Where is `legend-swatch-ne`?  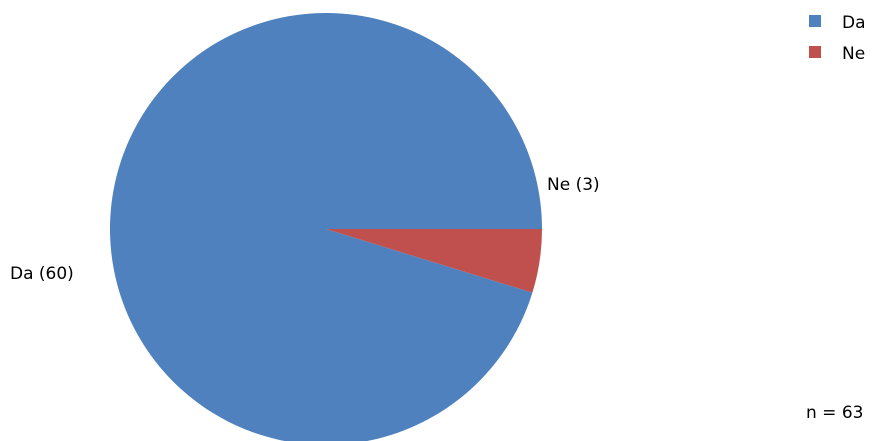
legend-swatch-ne is located at coordinates (815, 52).